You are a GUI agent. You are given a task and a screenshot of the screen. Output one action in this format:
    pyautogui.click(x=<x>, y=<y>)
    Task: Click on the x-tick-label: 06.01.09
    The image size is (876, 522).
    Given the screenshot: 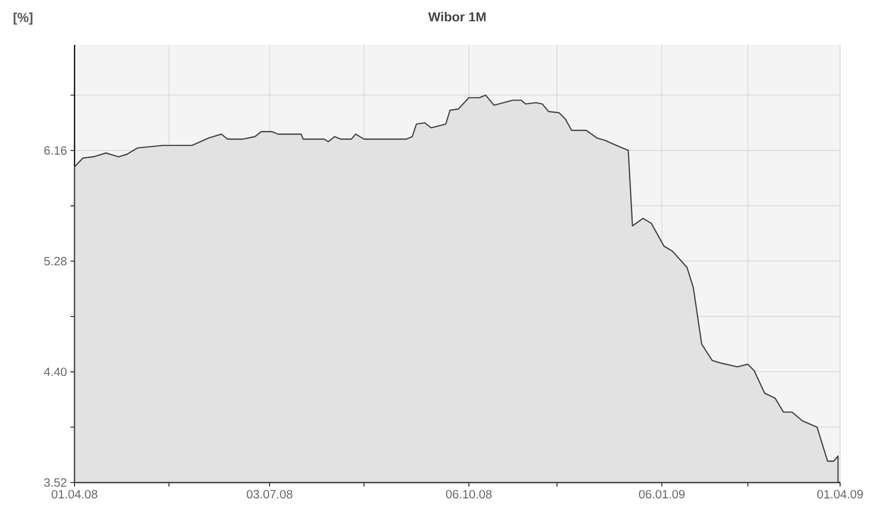 What is the action you would take?
    pyautogui.click(x=662, y=494)
    